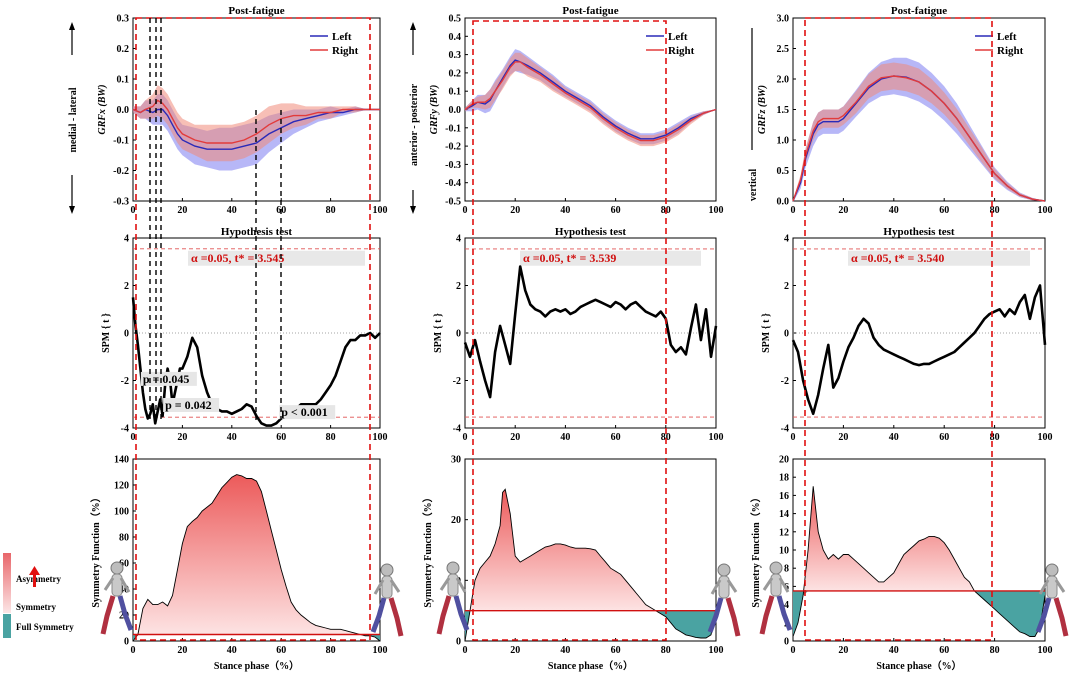 Image resolution: width=1079 pixels, height=679 pixels. Describe the element at coordinates (124, 590) in the screenshot. I see `y-tick-label: 40` at that location.